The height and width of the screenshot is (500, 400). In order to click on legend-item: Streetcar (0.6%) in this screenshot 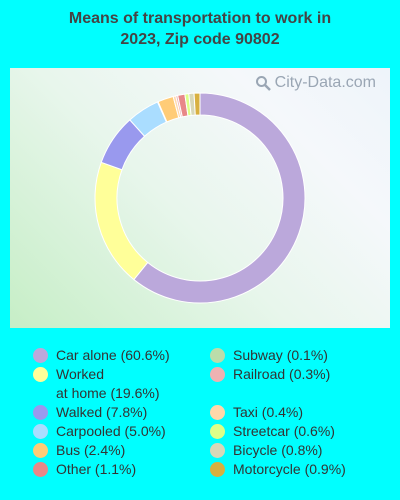, I will do `click(272, 431)`.